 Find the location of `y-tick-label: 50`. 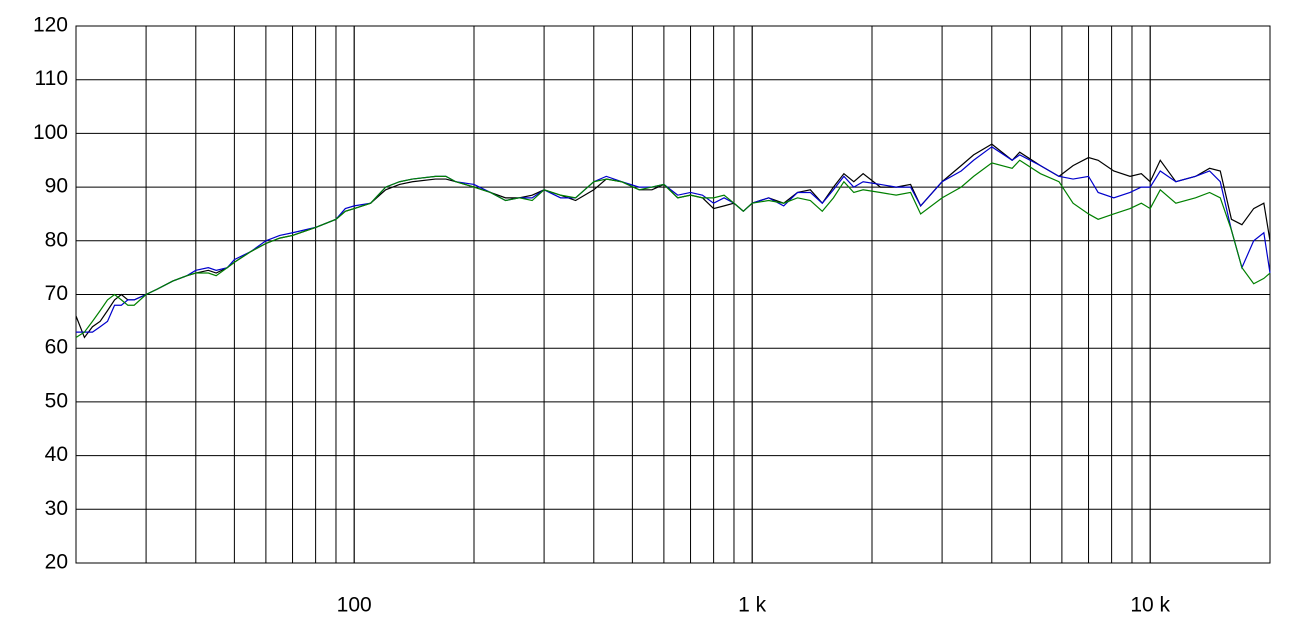

y-tick-label: 50 is located at coordinates (56, 400).